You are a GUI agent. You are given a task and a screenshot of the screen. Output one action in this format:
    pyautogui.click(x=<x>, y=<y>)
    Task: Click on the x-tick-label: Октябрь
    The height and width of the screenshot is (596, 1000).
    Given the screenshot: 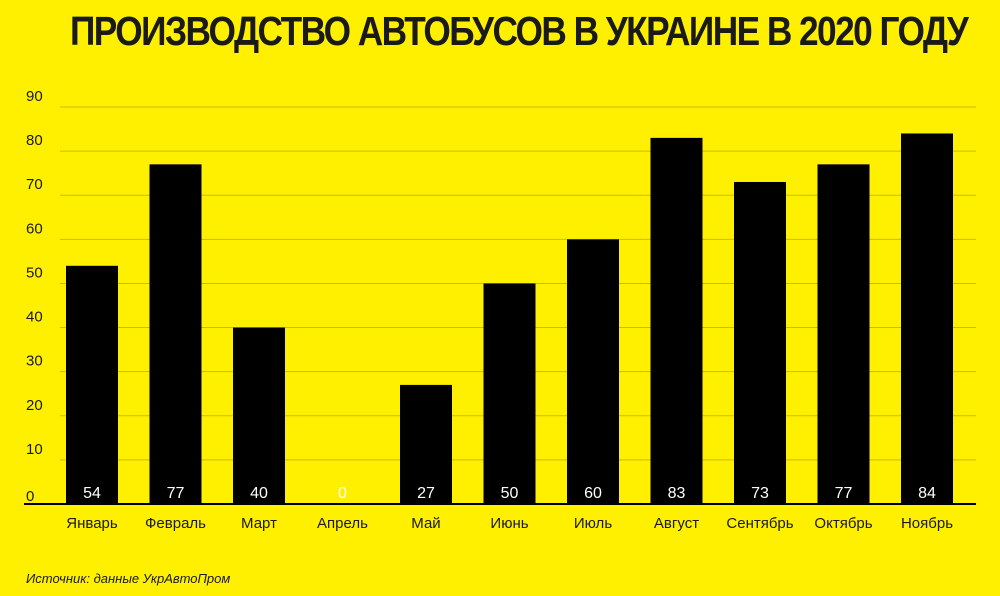 What is the action you would take?
    pyautogui.click(x=843, y=523)
    